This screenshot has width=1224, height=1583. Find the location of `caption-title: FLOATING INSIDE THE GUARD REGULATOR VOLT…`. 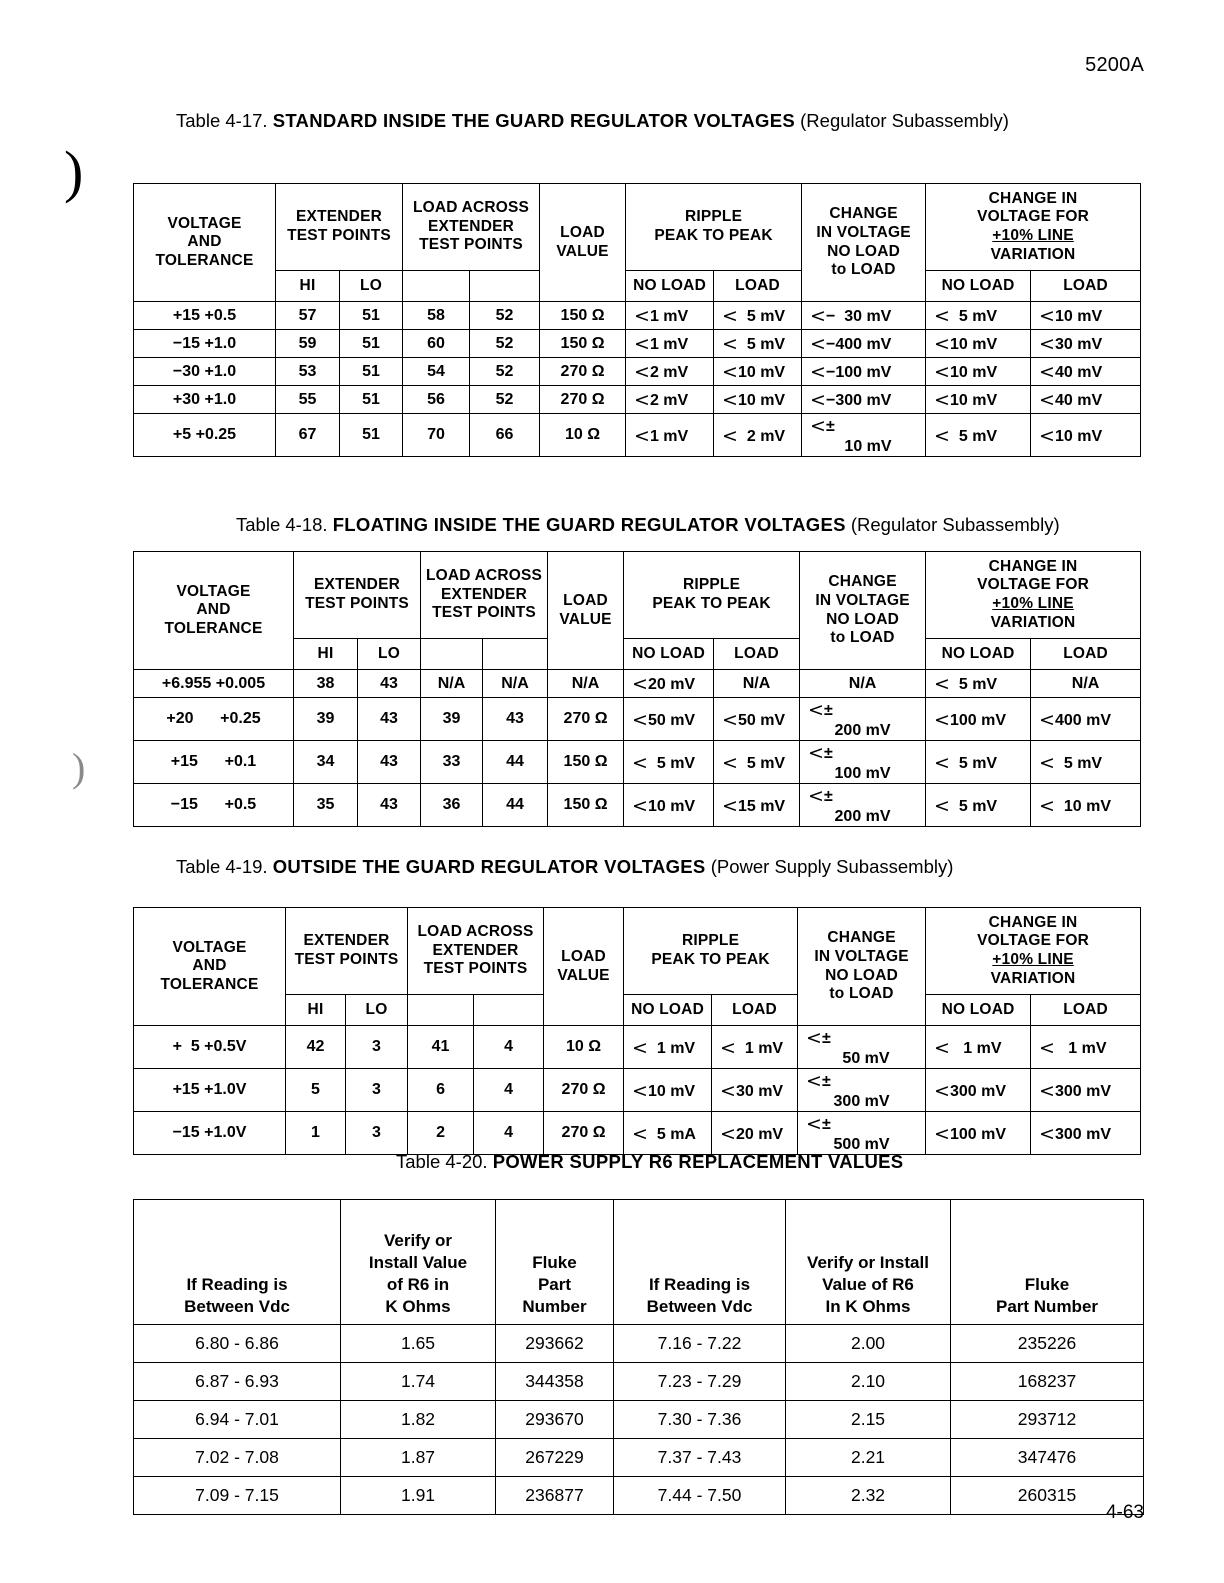

caption-title: FLOATING INSIDE THE GUARD REGULATOR VOLT… is located at coordinates (589, 524).